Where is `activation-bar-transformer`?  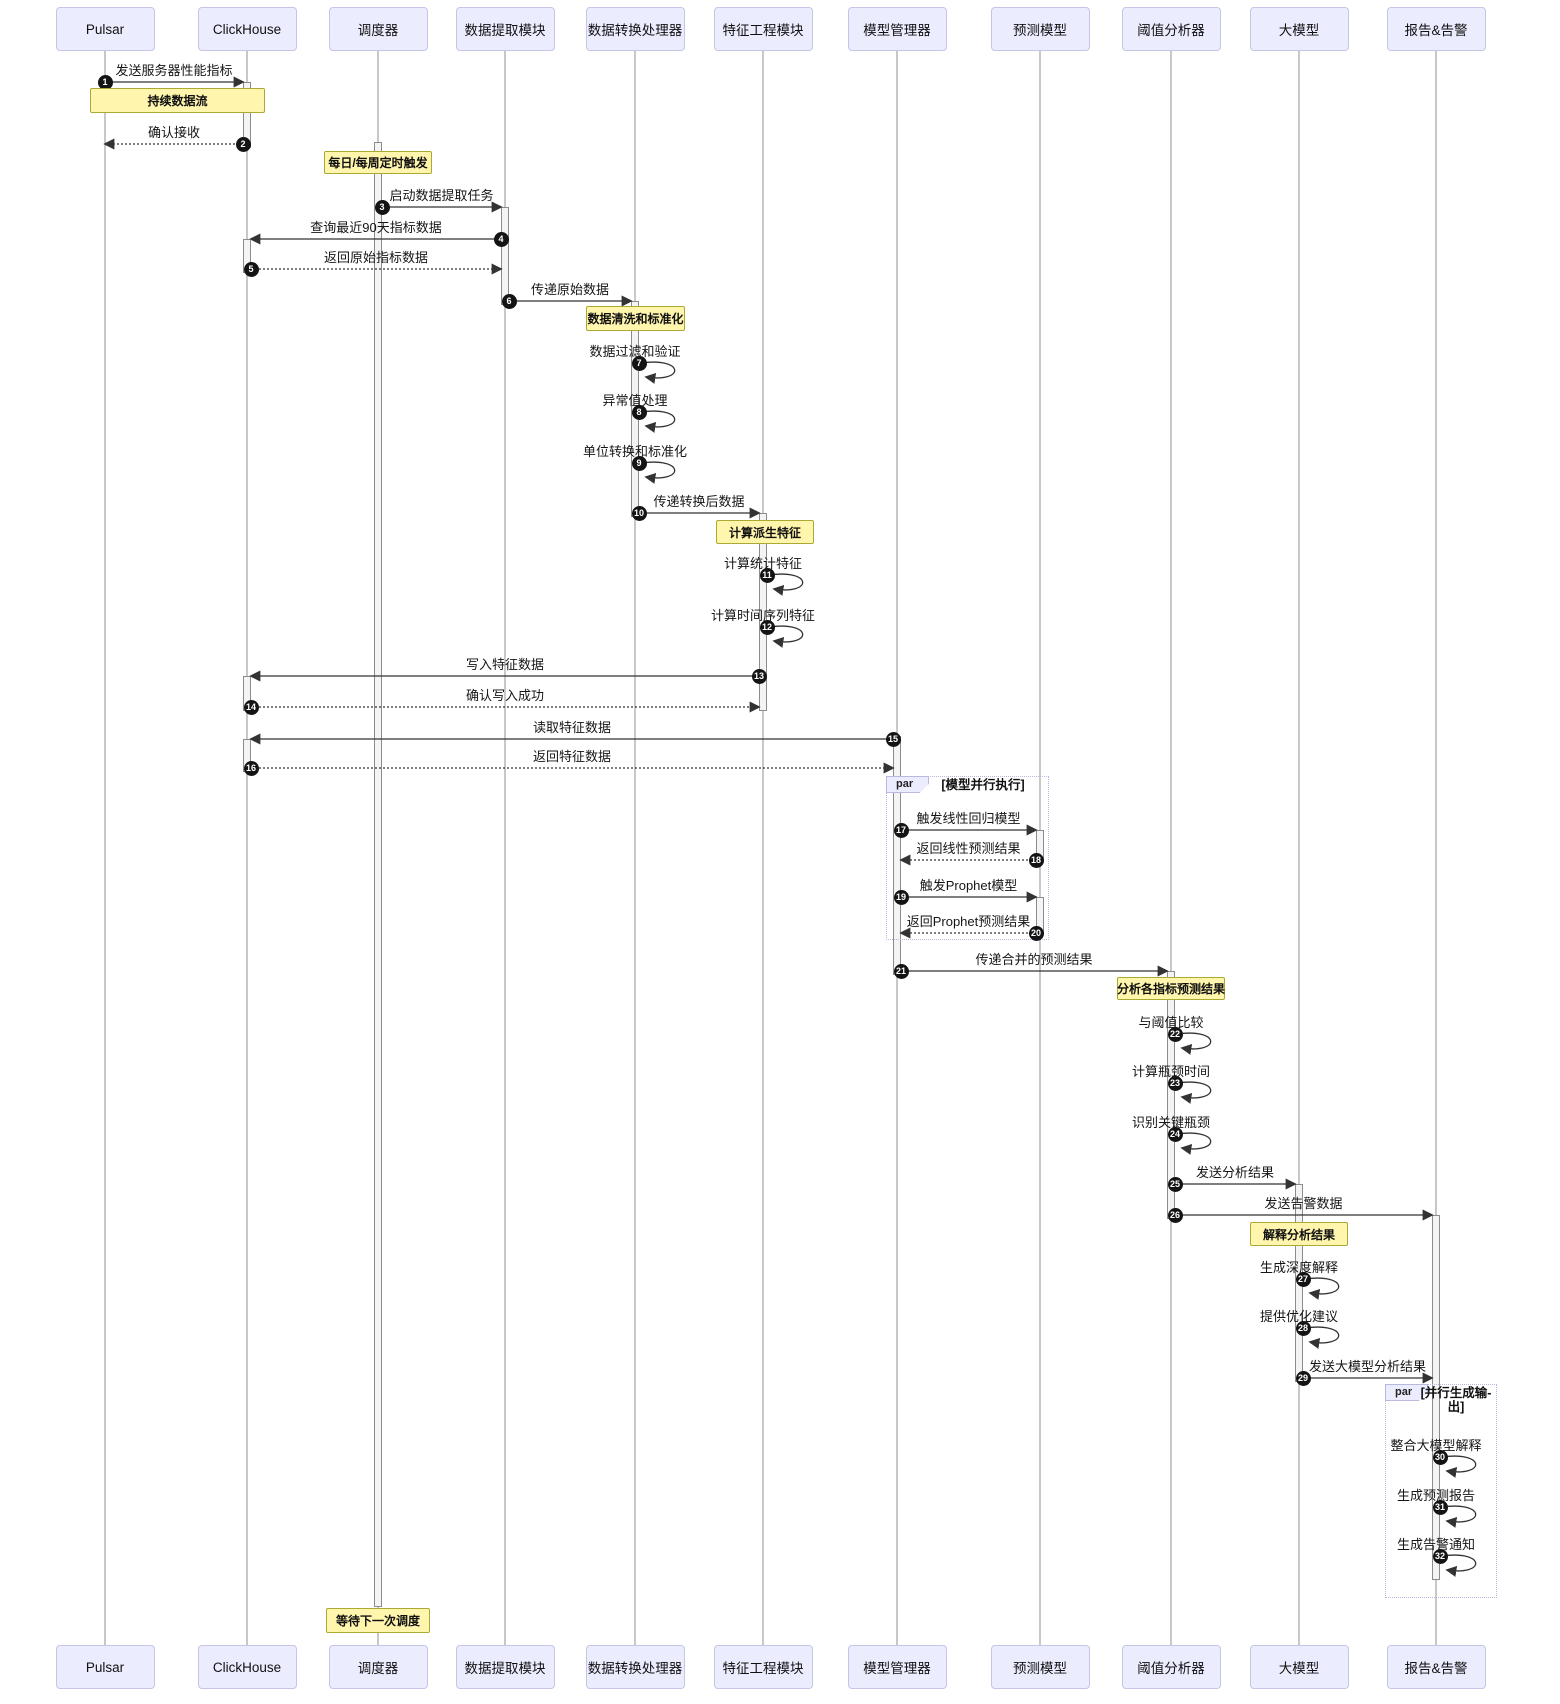
activation-bar-transformer is located at coordinates (635, 409).